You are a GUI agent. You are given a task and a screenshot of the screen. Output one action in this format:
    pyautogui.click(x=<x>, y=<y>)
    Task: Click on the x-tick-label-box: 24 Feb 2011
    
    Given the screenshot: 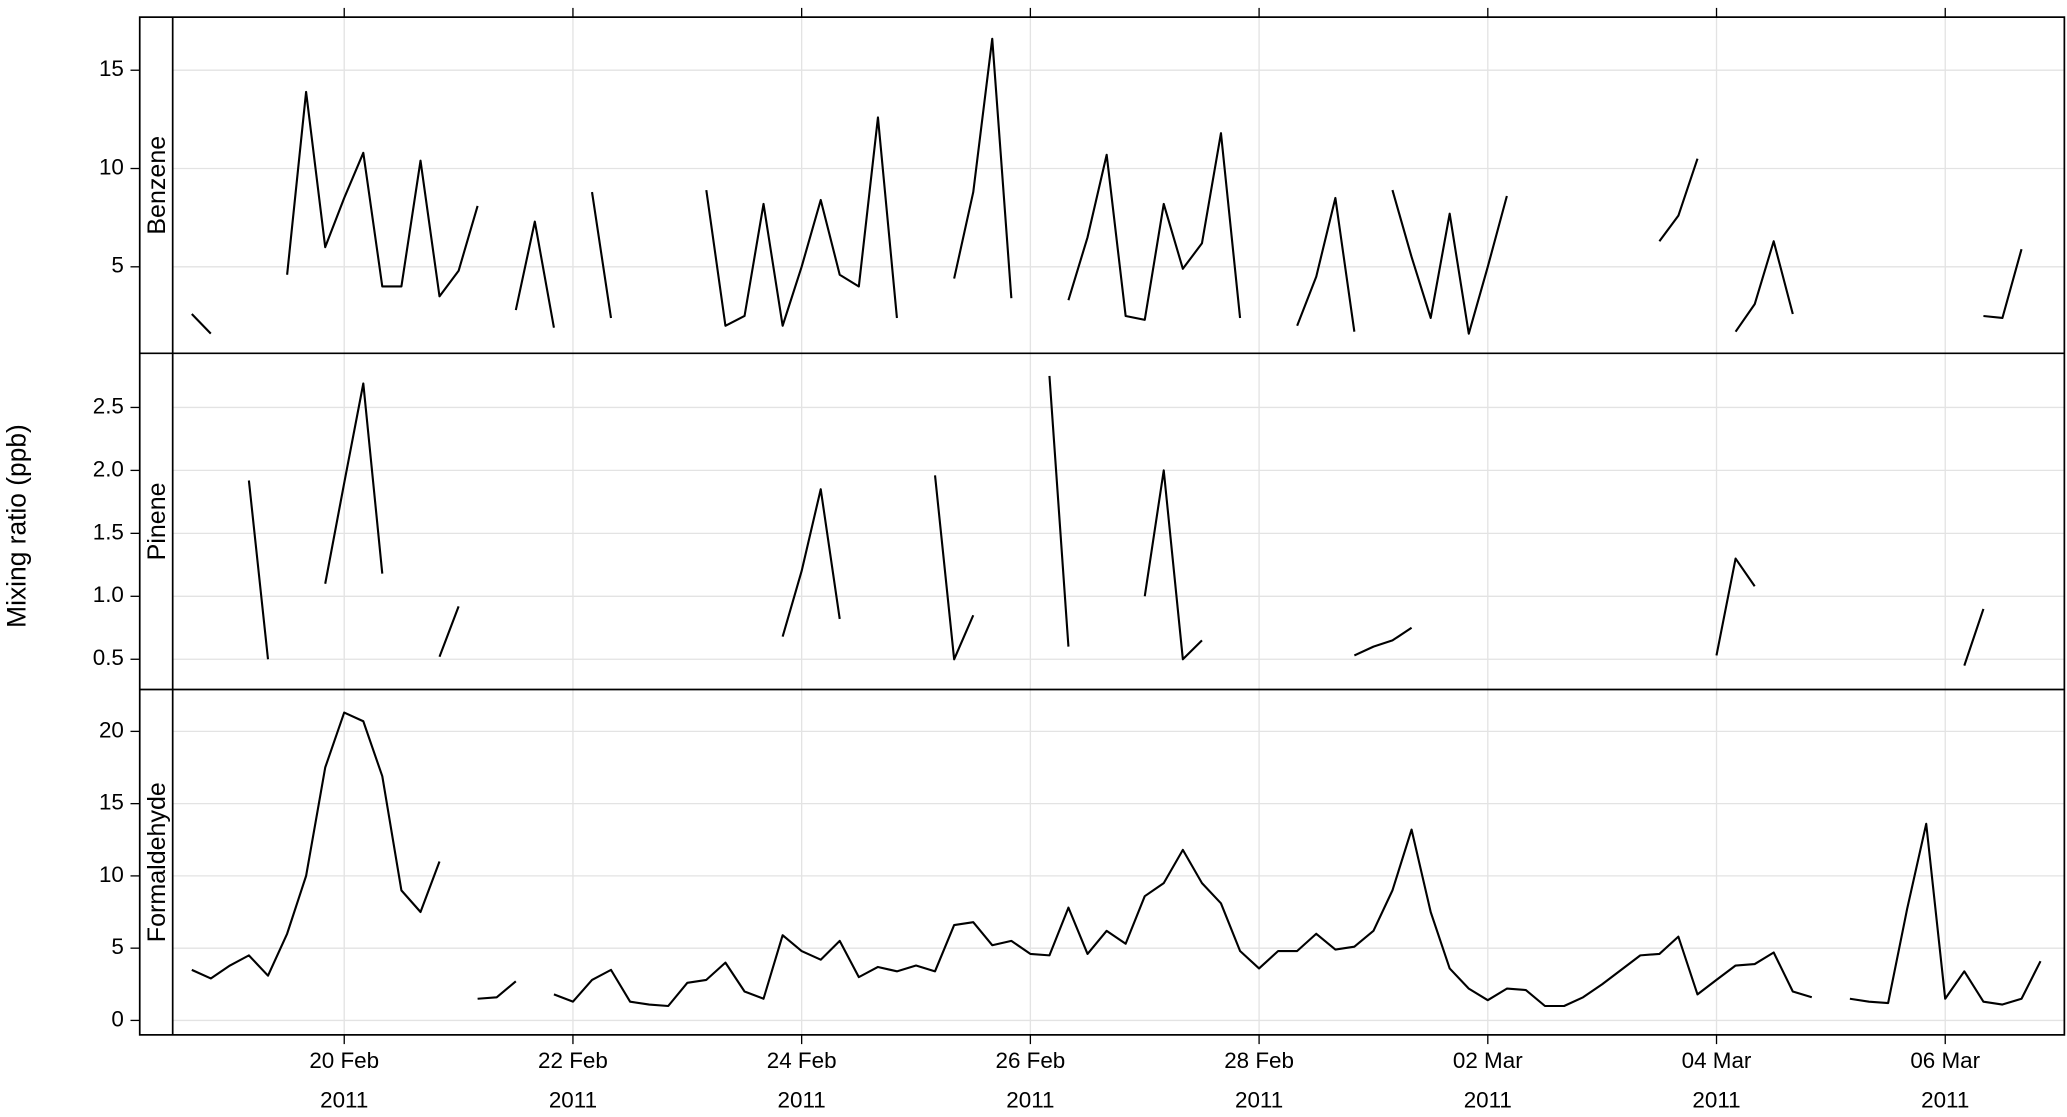 What is the action you would take?
    pyautogui.click(x=801, y=1080)
    